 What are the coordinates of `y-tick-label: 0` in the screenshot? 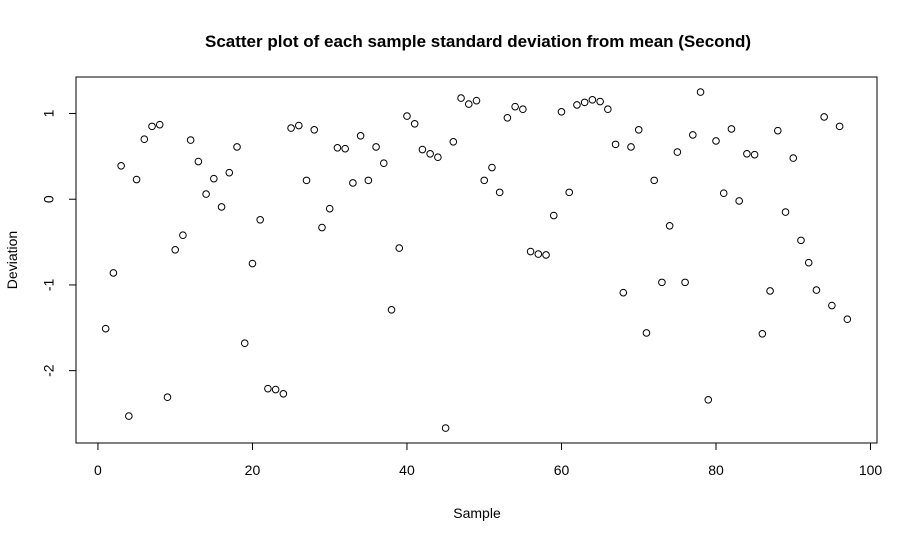 It's located at (49, 199).